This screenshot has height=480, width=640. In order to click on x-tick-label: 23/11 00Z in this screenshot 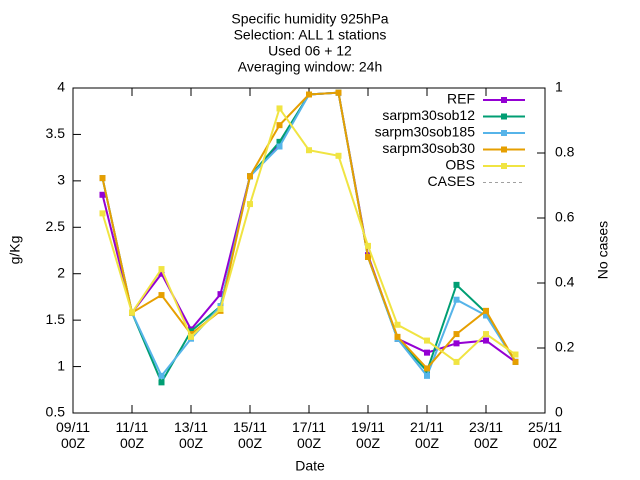, I will do `click(486, 435)`.